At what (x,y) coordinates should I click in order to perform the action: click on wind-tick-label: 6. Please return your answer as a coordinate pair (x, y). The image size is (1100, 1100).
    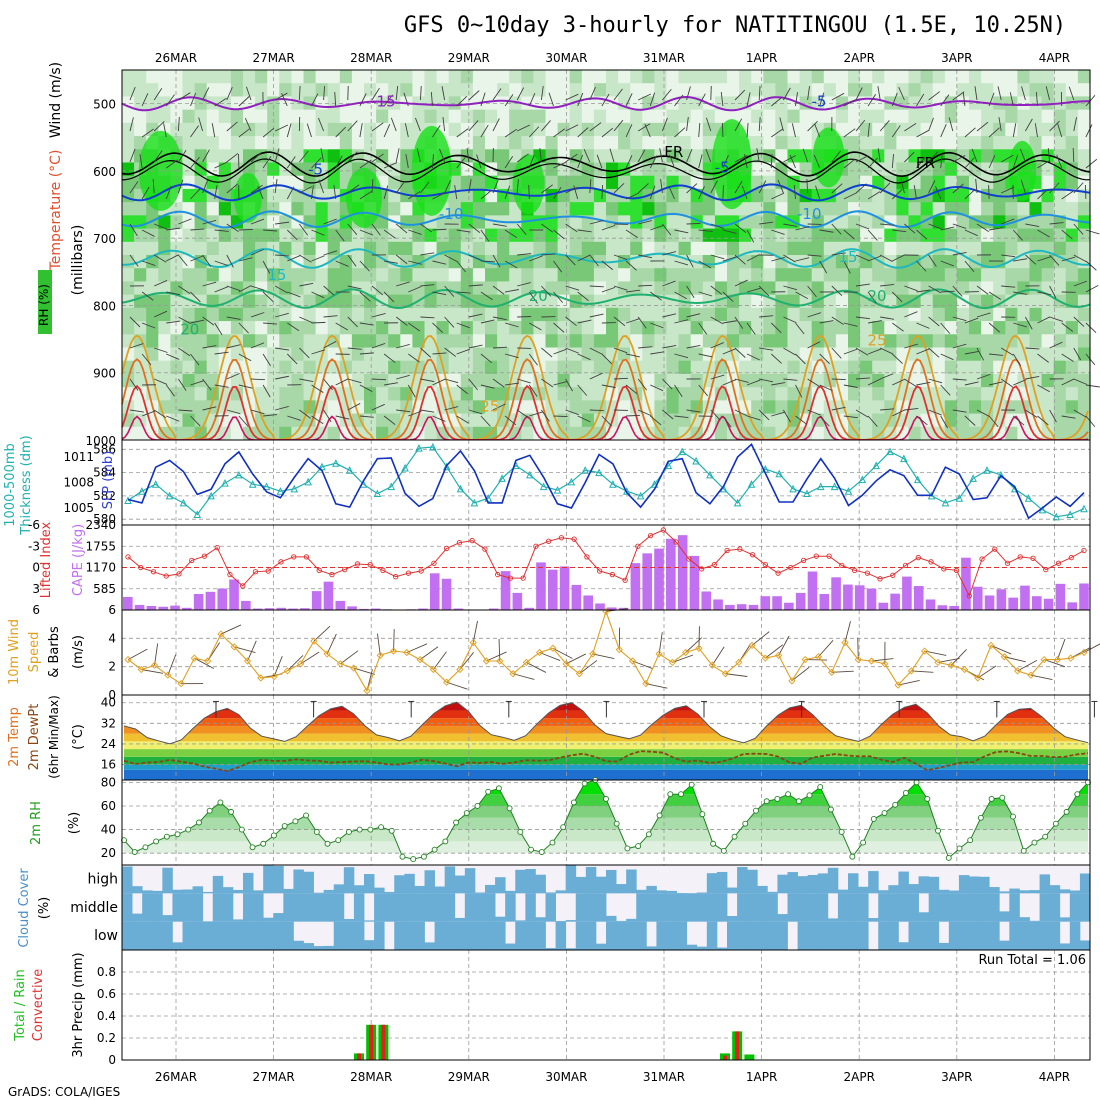
    Looking at the image, I should click on (112, 610).